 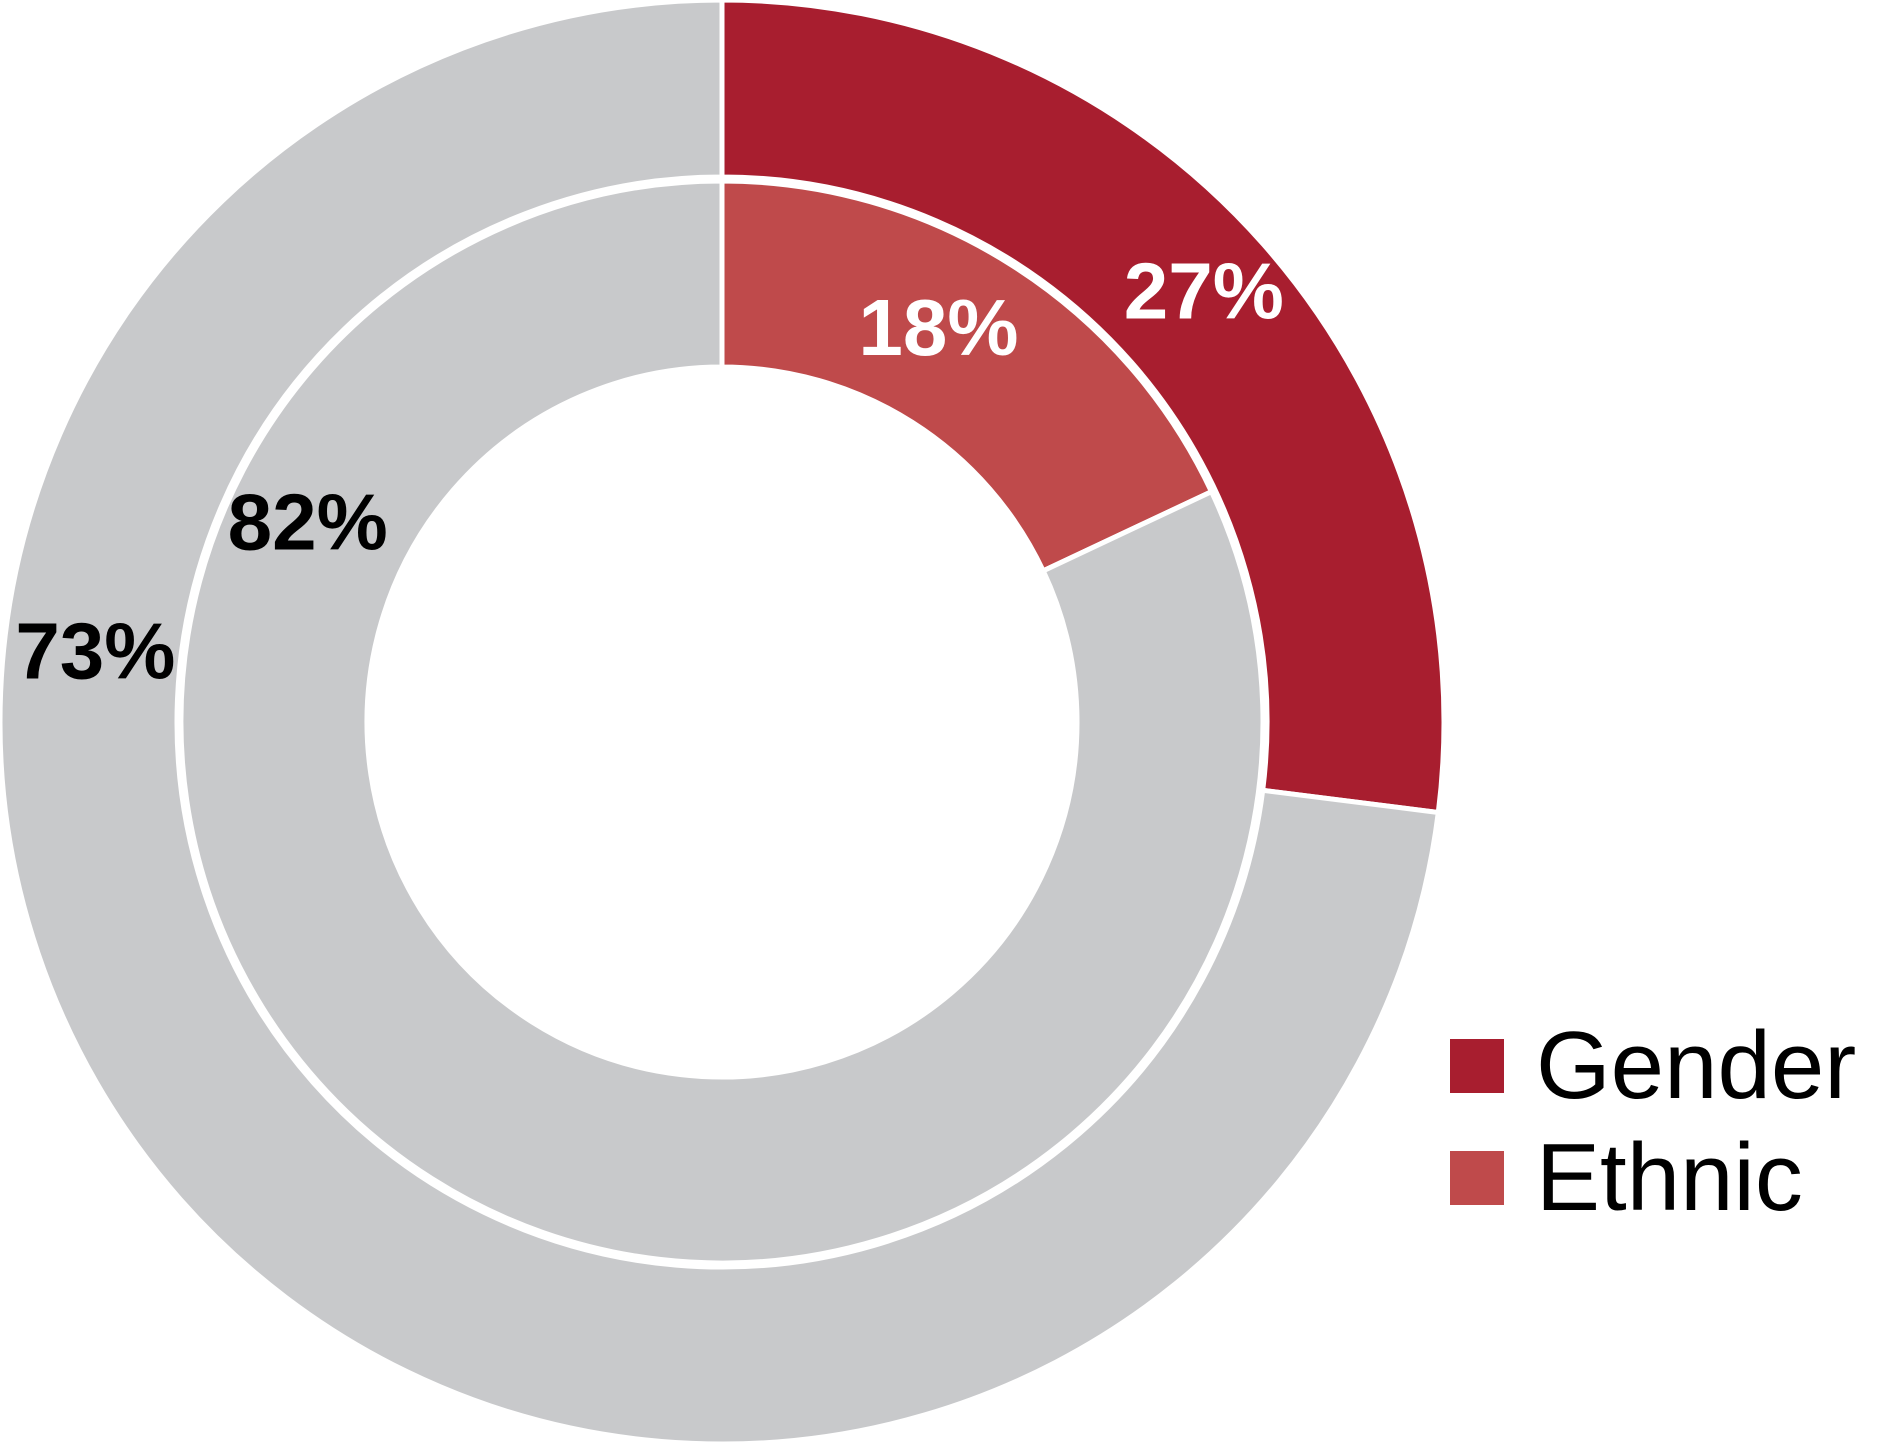 I want to click on slice-label-gender-1: 73%, so click(x=95, y=650).